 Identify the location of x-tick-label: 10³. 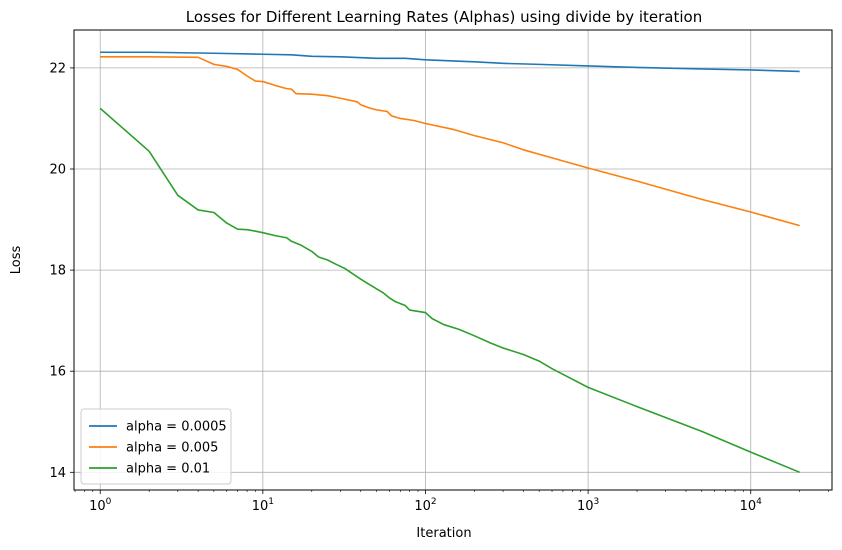
(588, 505).